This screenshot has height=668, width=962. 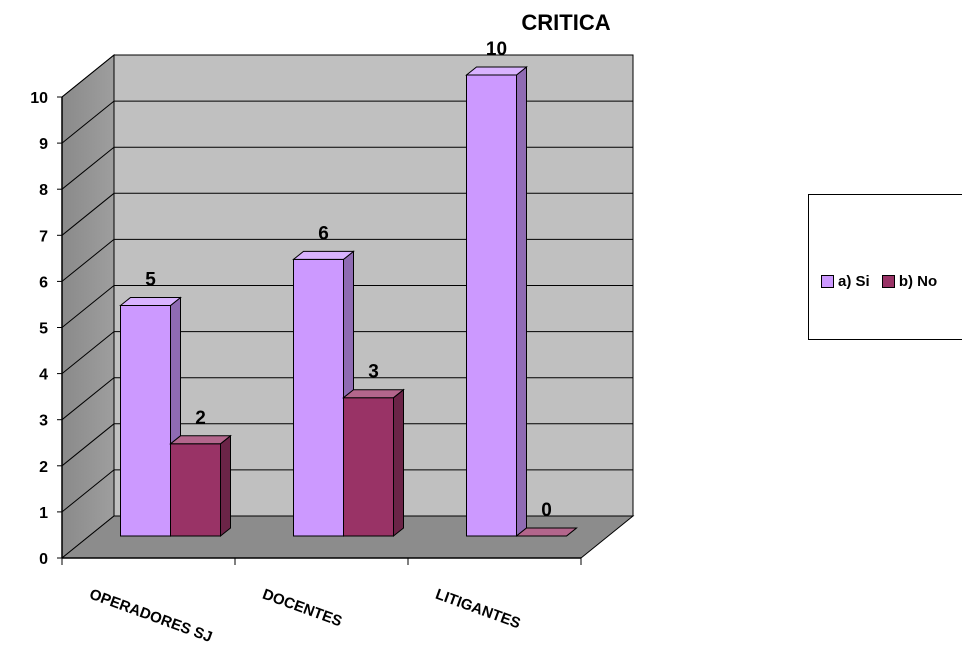 I want to click on legend-label-si: a) Si, so click(x=854, y=281).